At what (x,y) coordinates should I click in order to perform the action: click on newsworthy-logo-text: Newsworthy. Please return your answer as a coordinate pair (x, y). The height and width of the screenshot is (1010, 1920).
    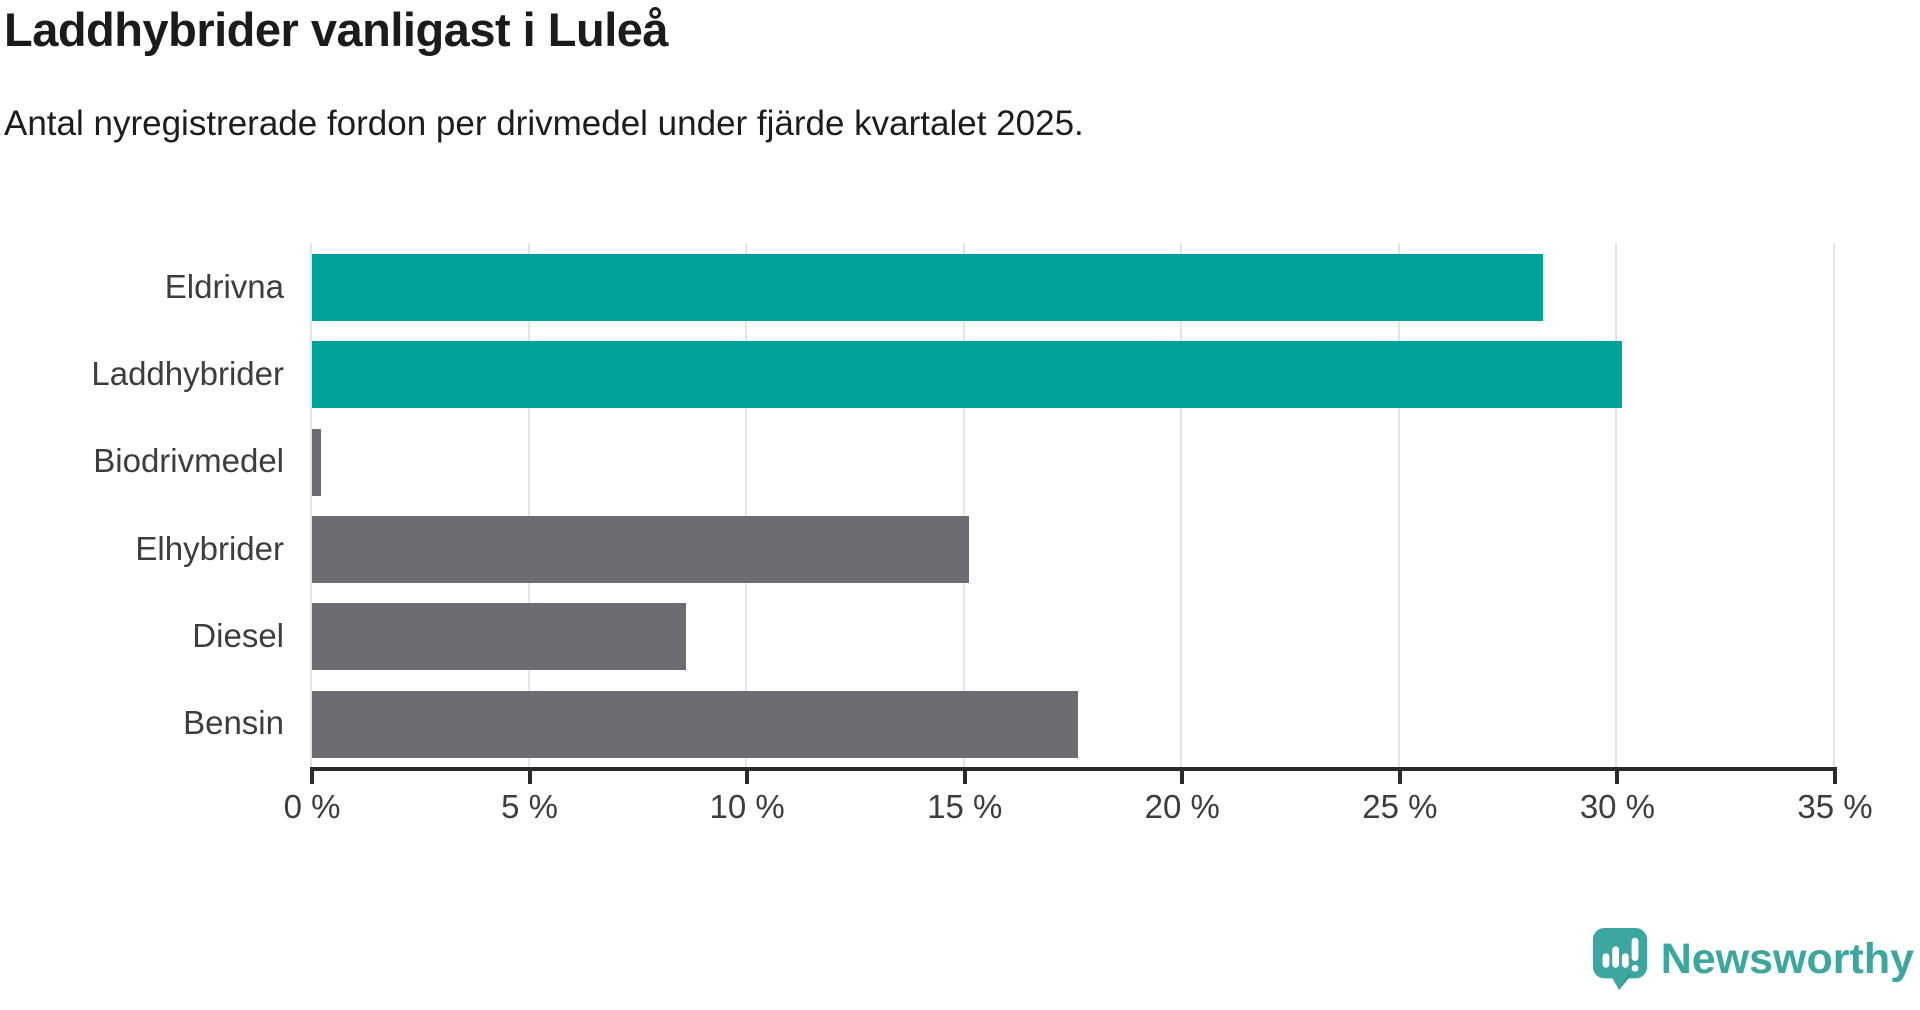
    Looking at the image, I should click on (1787, 958).